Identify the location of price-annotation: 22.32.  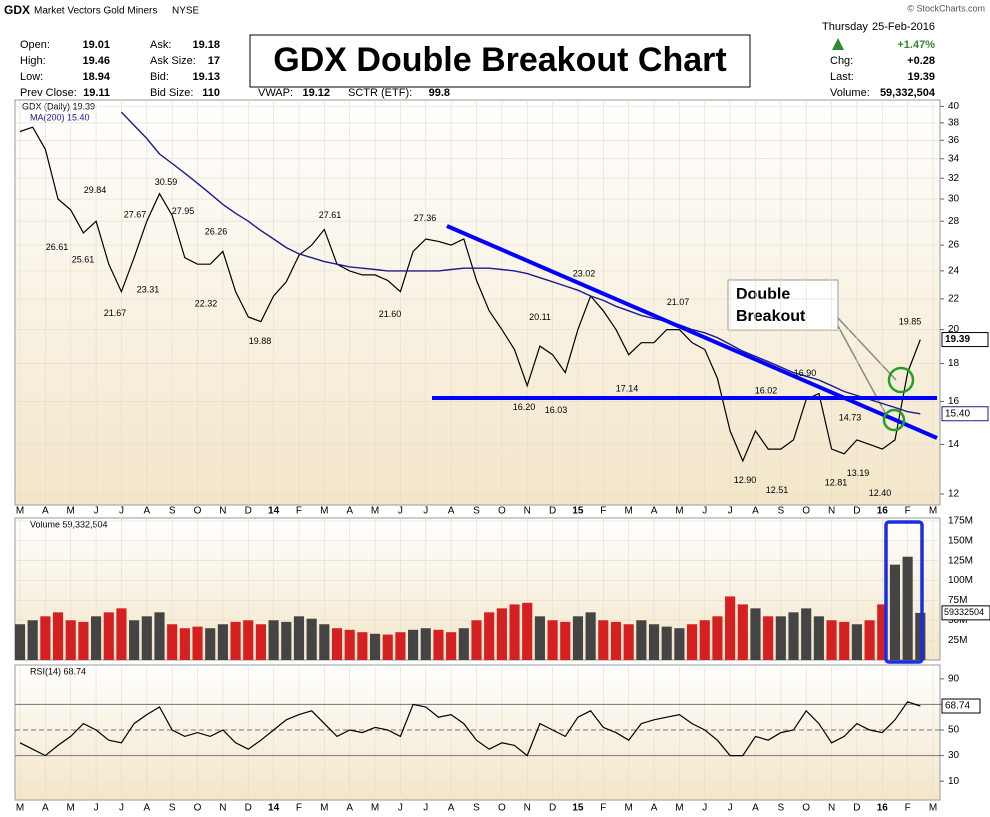
(206, 304).